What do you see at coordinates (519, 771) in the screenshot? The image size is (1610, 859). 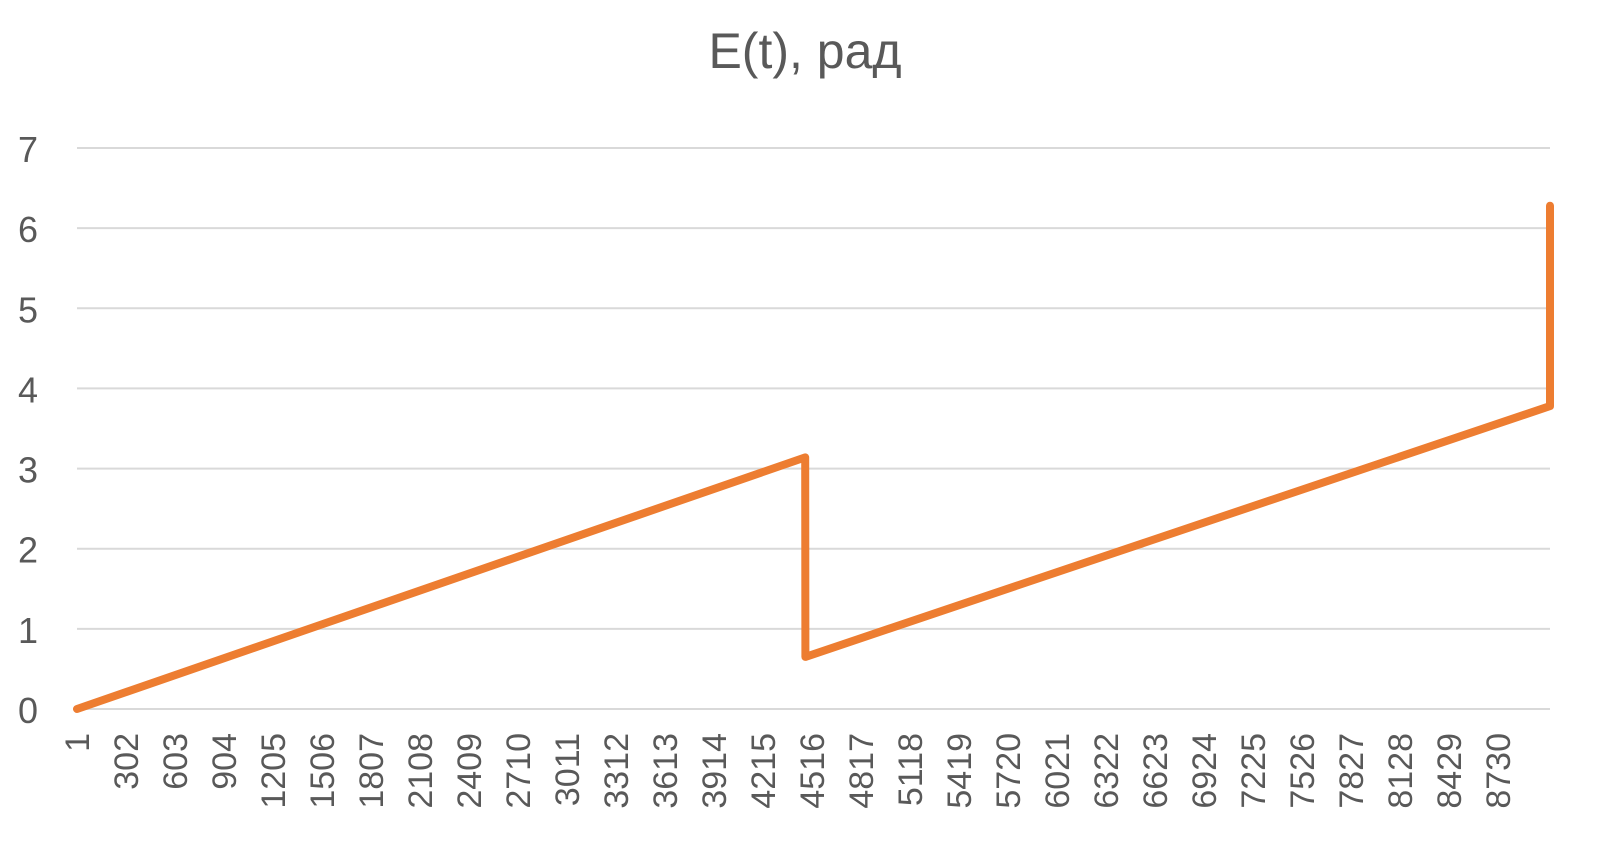 I see `x-tick-label: 2710` at bounding box center [519, 771].